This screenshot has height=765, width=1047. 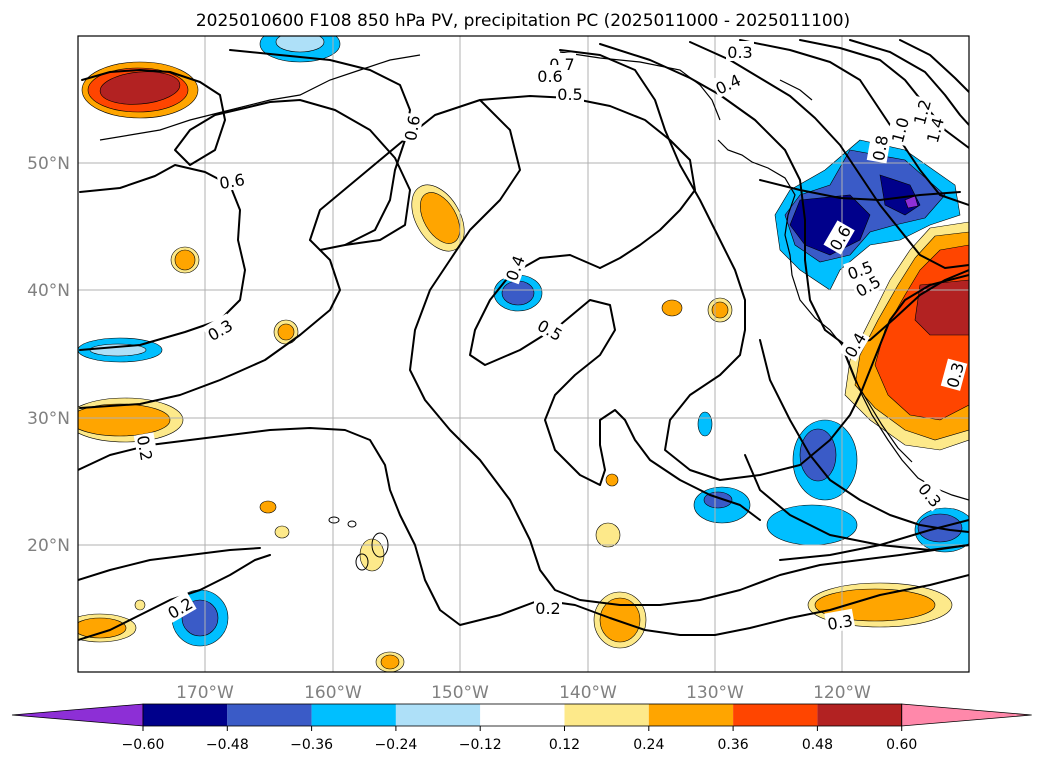 I want to click on contour-label: 0.2, so click(x=548, y=607).